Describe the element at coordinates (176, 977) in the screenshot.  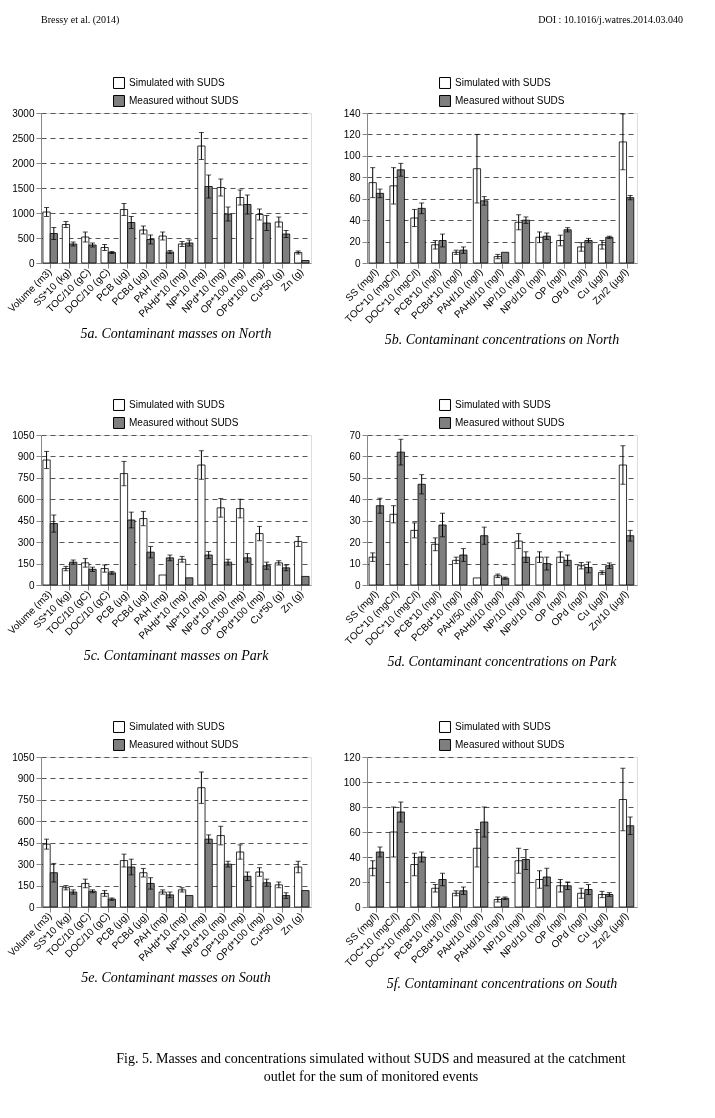
I see `text: 5e. Contaminant masses on South` at that location.